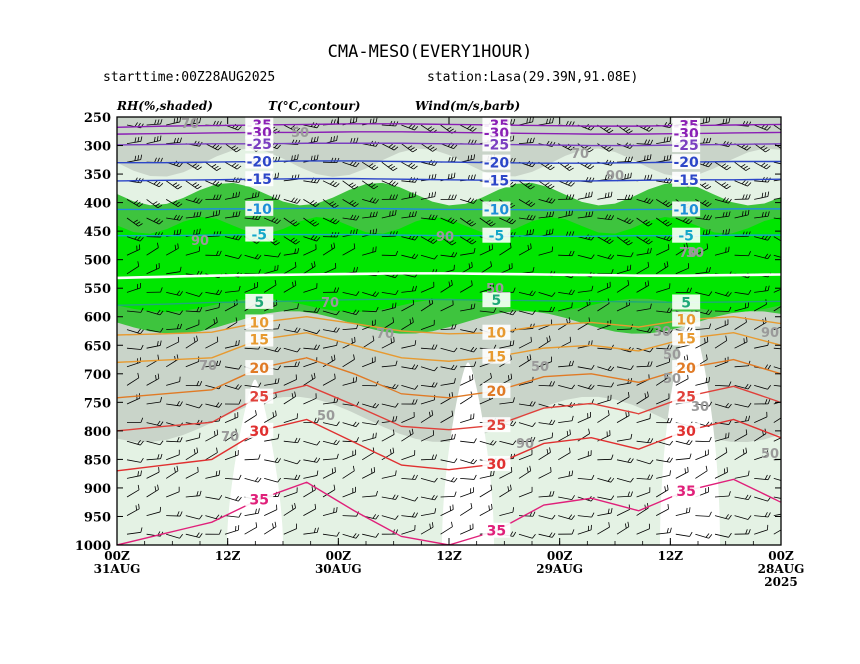 The image size is (860, 664). I want to click on y-tick-label: 450, so click(97, 232).